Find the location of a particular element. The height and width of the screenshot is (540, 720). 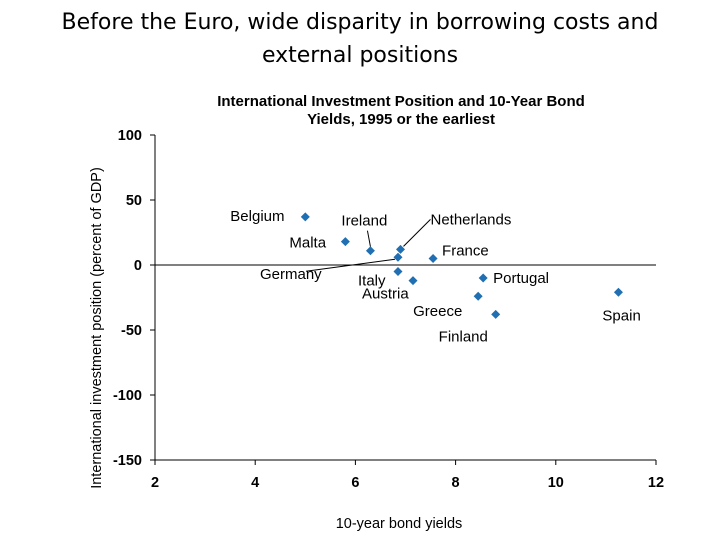

point-greece is located at coordinates (478, 296).